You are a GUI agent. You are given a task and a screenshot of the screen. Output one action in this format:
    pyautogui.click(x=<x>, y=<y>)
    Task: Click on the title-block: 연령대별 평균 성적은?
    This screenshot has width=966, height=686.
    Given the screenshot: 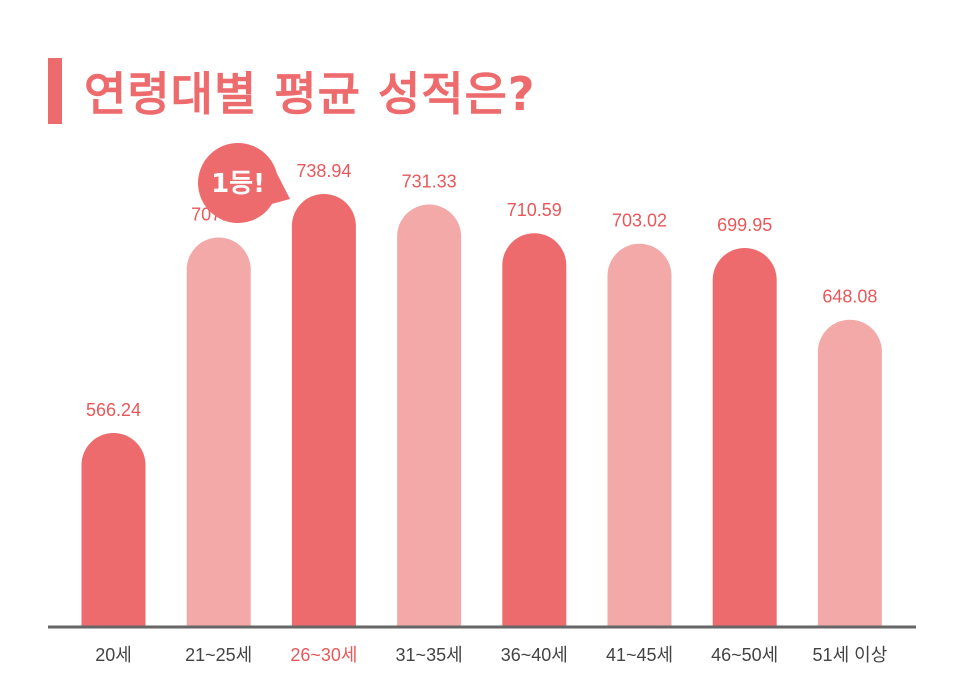 What is the action you would take?
    pyautogui.click(x=292, y=91)
    